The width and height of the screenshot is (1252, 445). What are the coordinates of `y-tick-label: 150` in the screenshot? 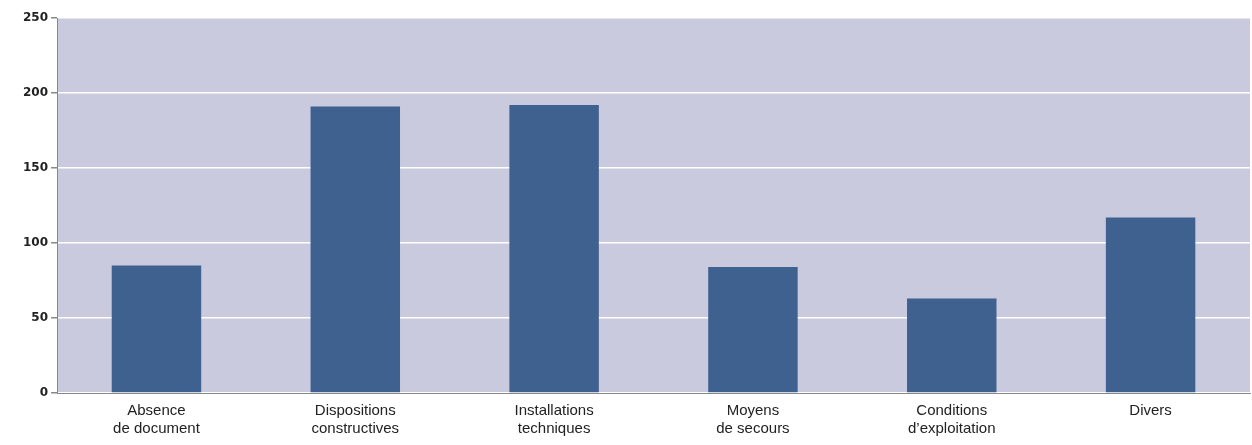 It's located at (35, 167).